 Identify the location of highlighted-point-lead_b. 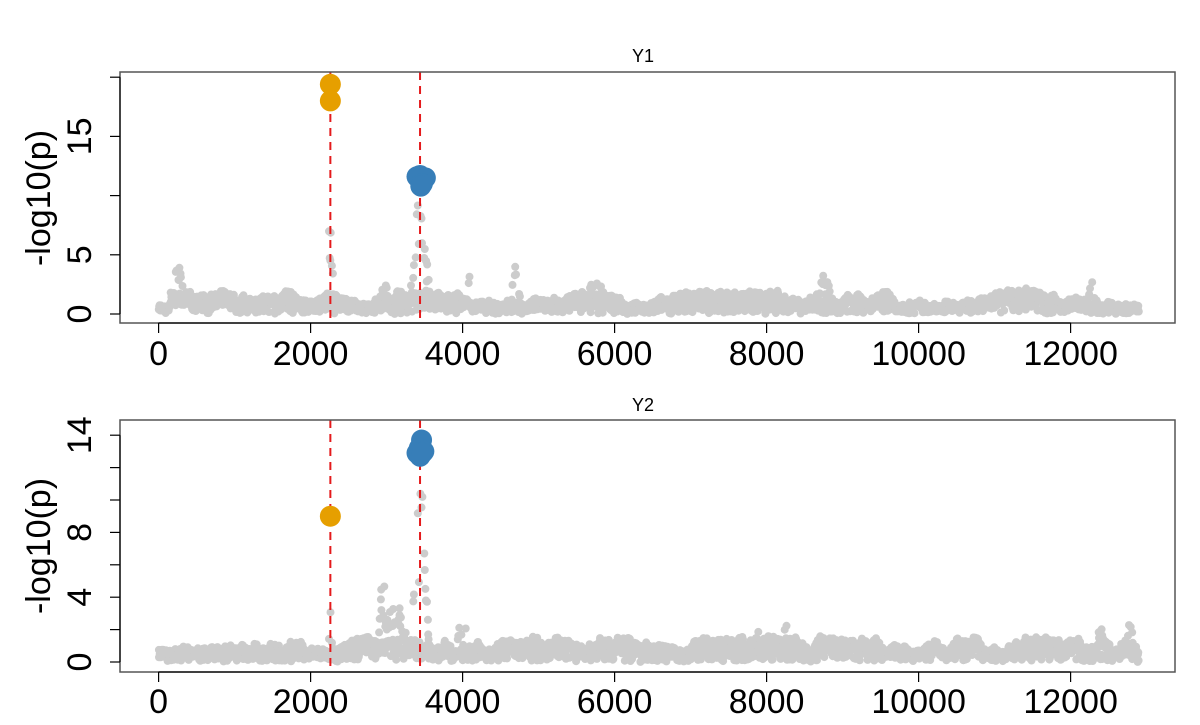
(420, 186).